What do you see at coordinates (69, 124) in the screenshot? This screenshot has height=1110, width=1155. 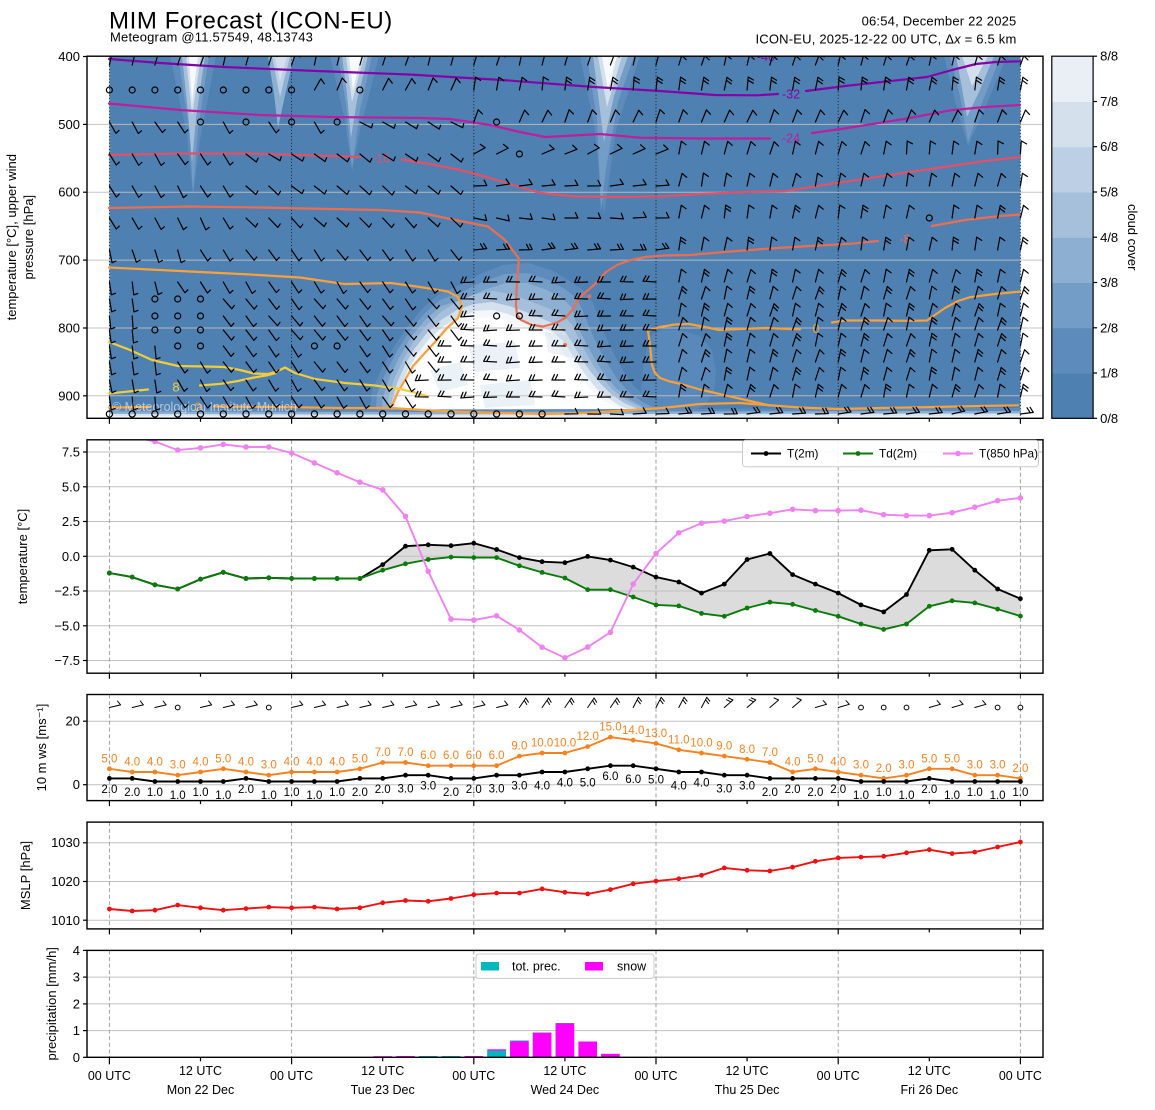 I see `svg-text: 500` at bounding box center [69, 124].